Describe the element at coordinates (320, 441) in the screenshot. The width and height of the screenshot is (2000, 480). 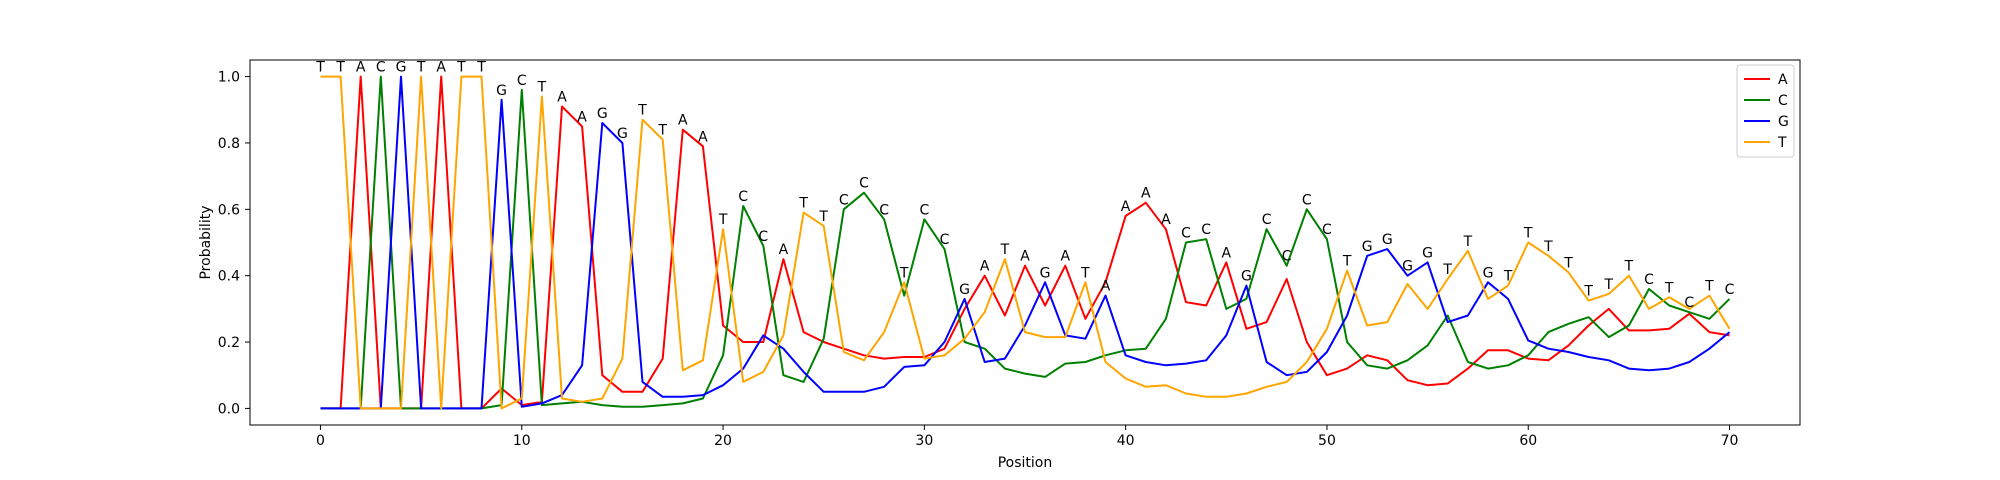
I see `x-tick-label: 0` at that location.